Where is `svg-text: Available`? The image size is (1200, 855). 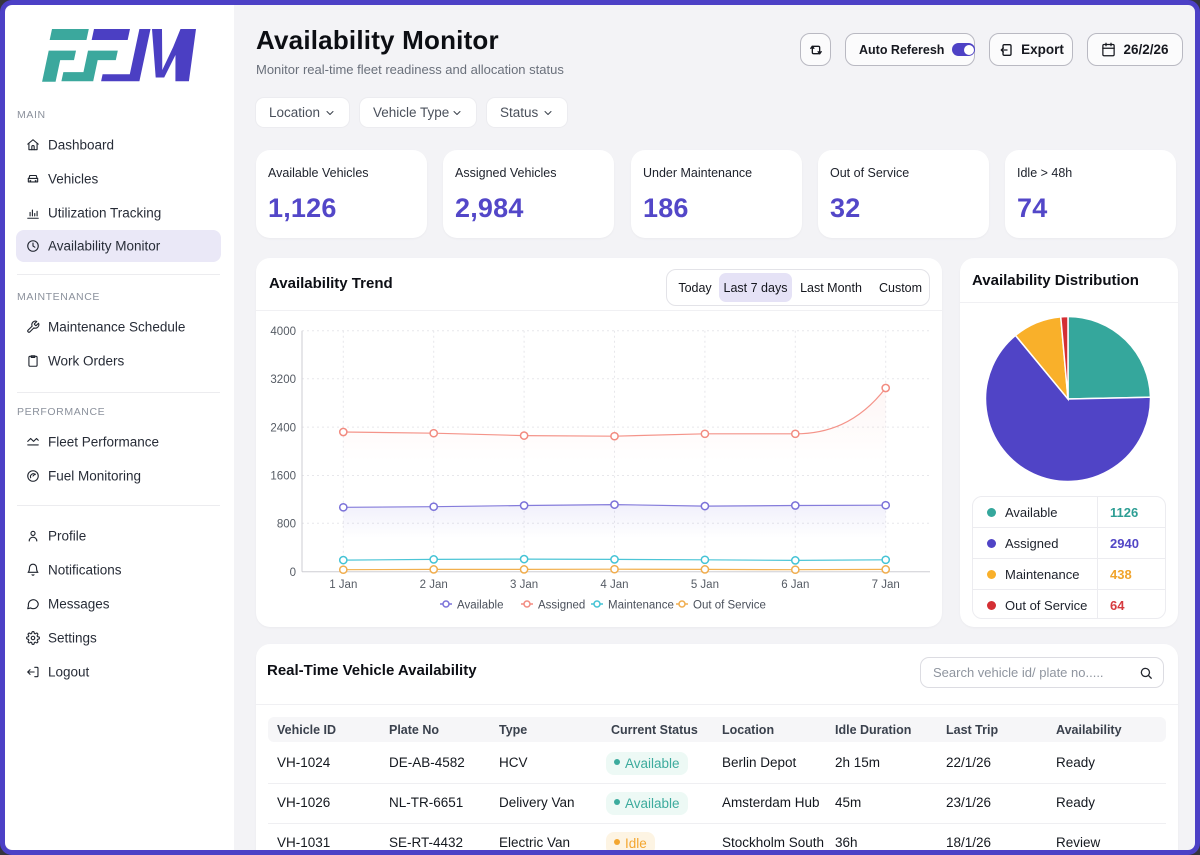 svg-text: Available is located at coordinates (480, 606).